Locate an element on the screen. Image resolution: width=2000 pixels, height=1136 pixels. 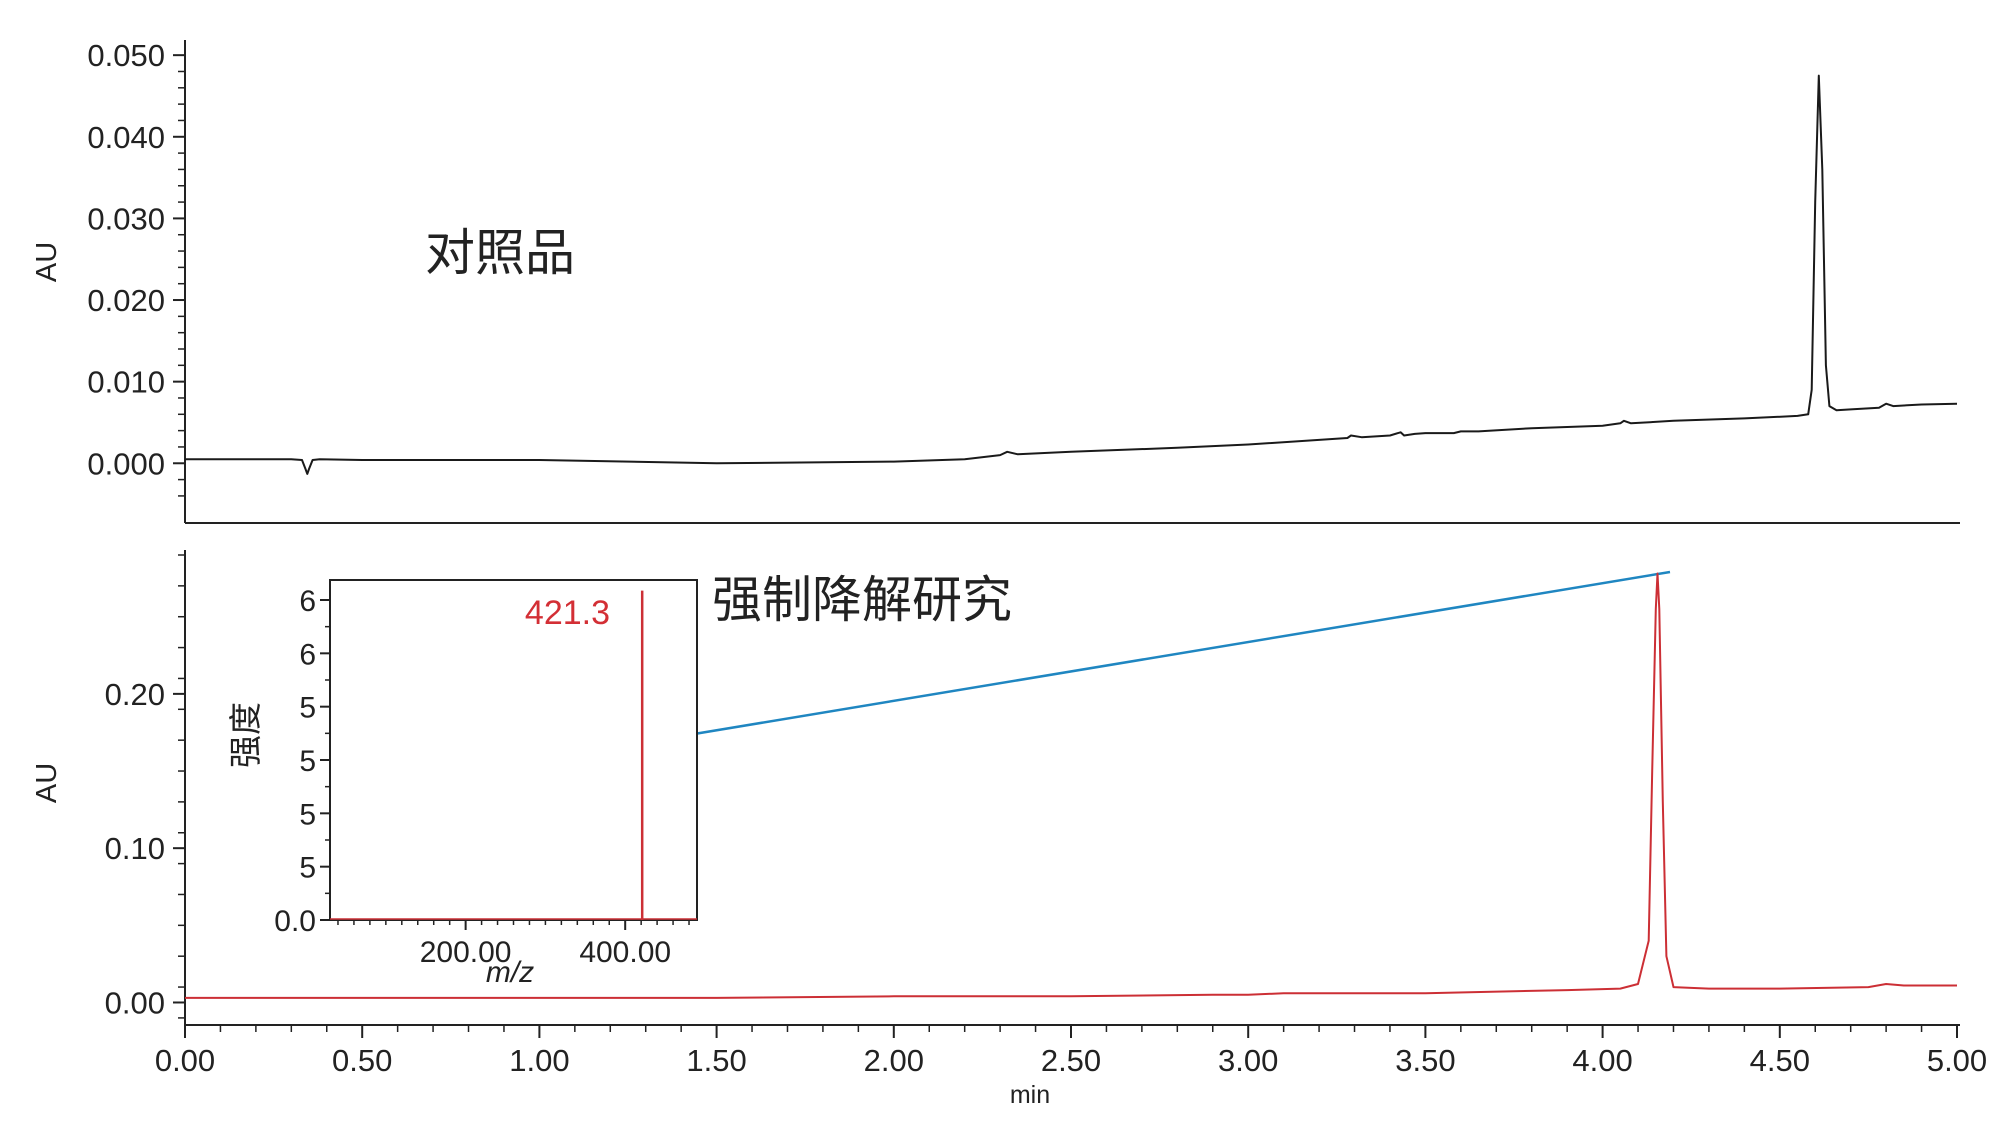
x-tick-label: 2.00 is located at coordinates (894, 1060).